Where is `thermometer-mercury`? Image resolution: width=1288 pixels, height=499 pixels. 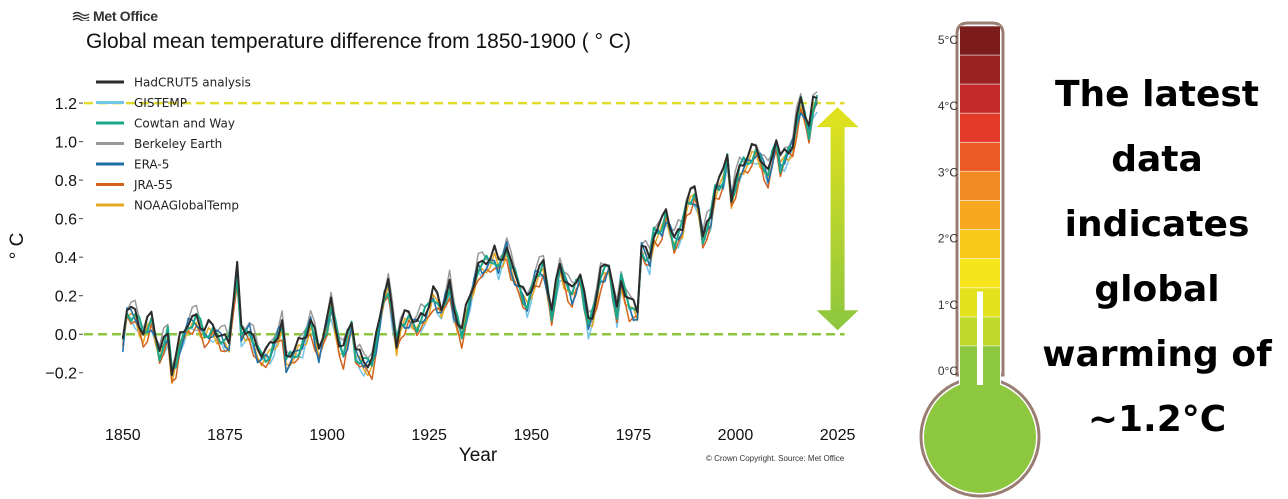
thermometer-mercury is located at coordinates (980, 338).